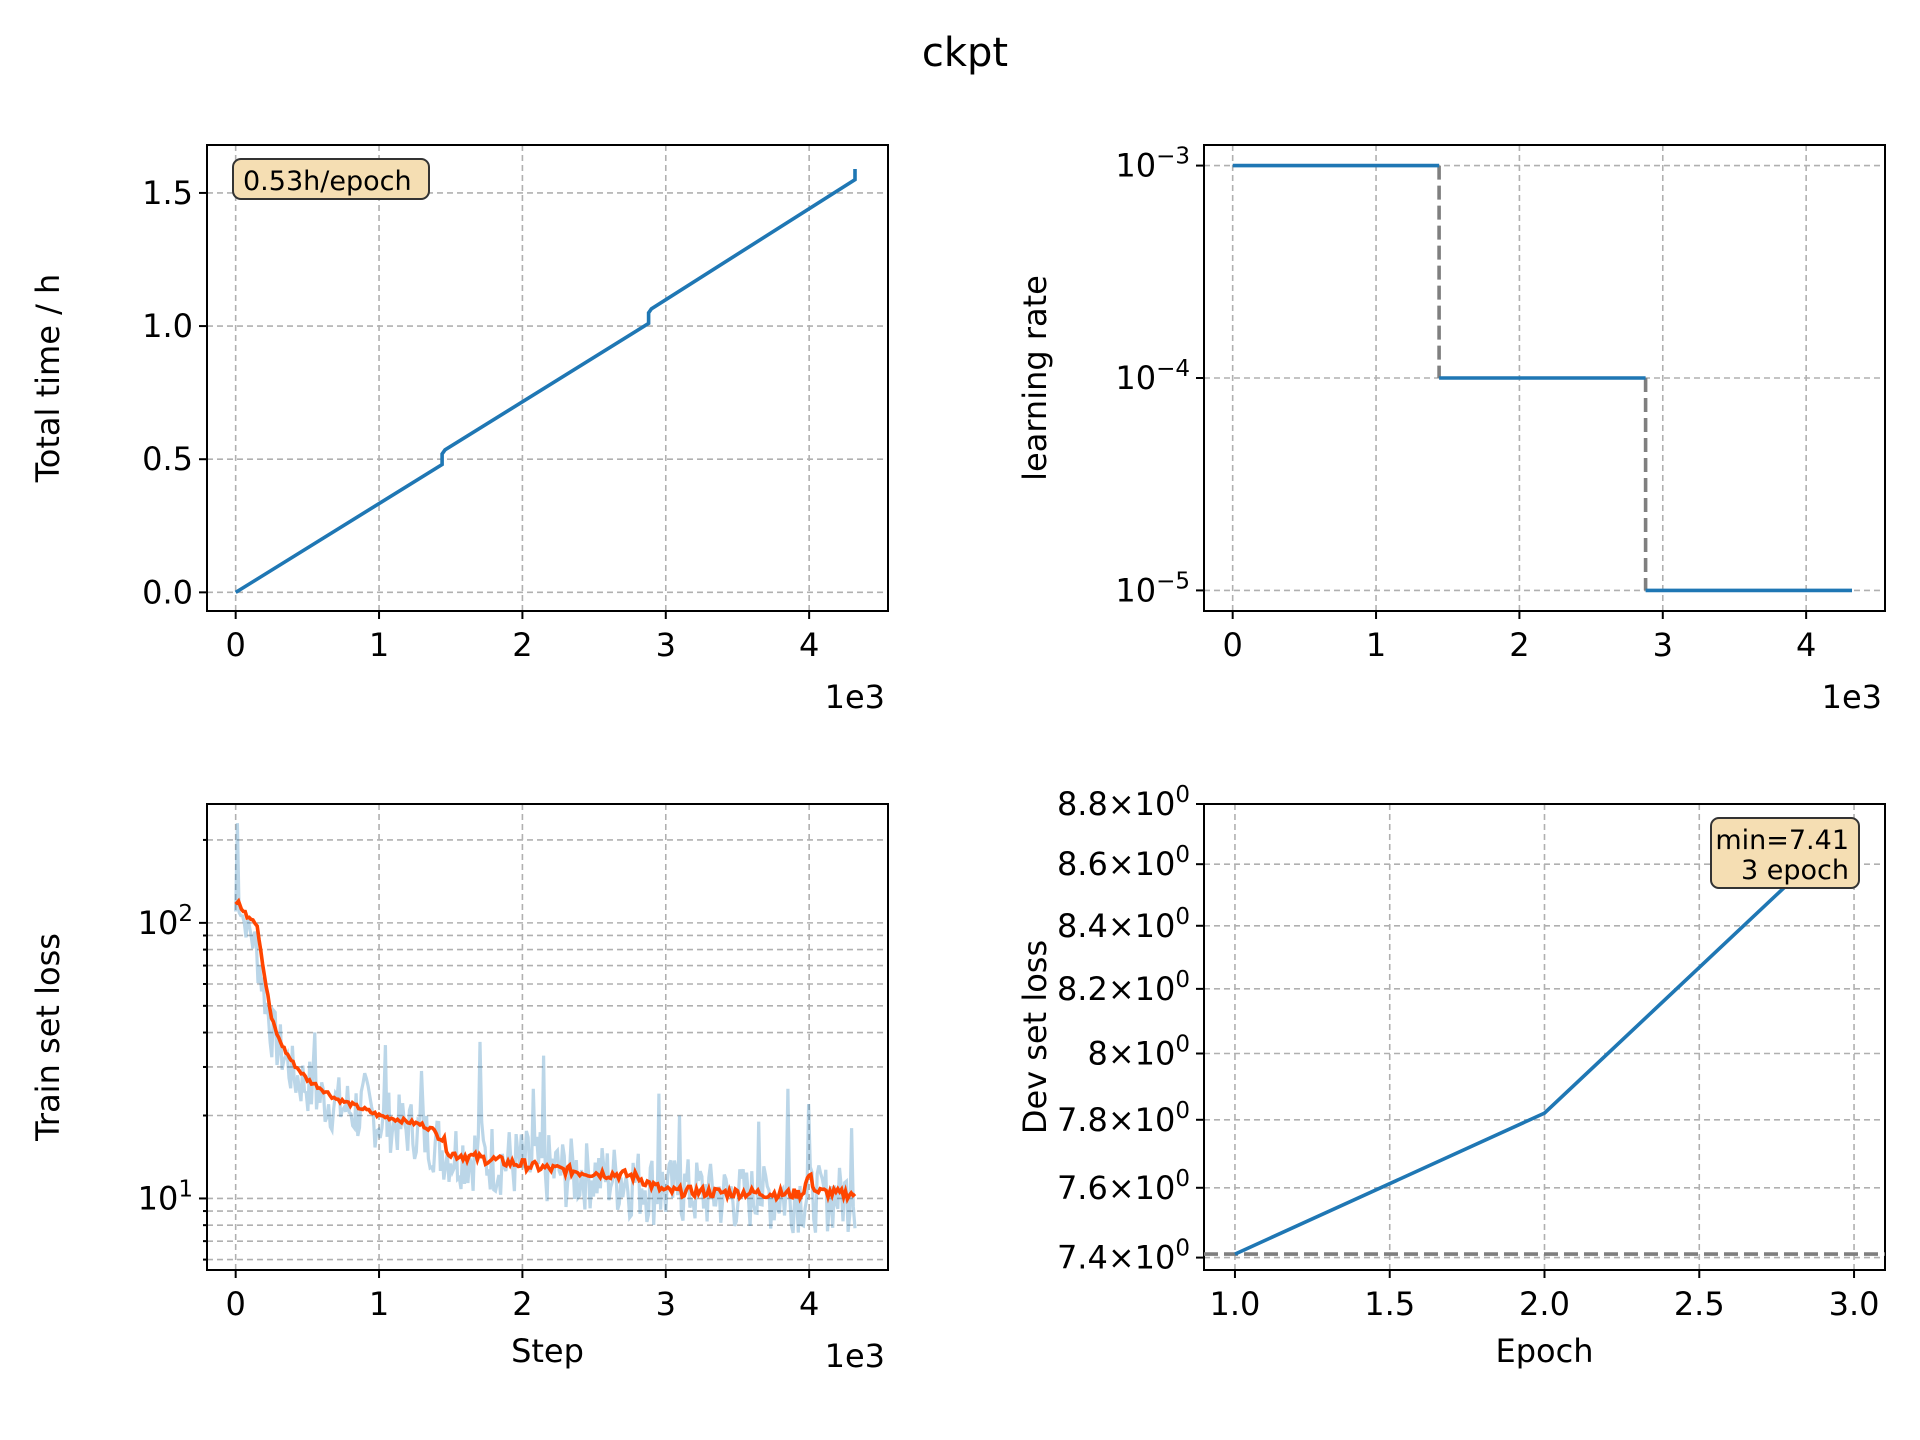 This screenshot has width=1920, height=1440. What do you see at coordinates (185, 914) in the screenshot?
I see `y-tick-exponent: 2` at bounding box center [185, 914].